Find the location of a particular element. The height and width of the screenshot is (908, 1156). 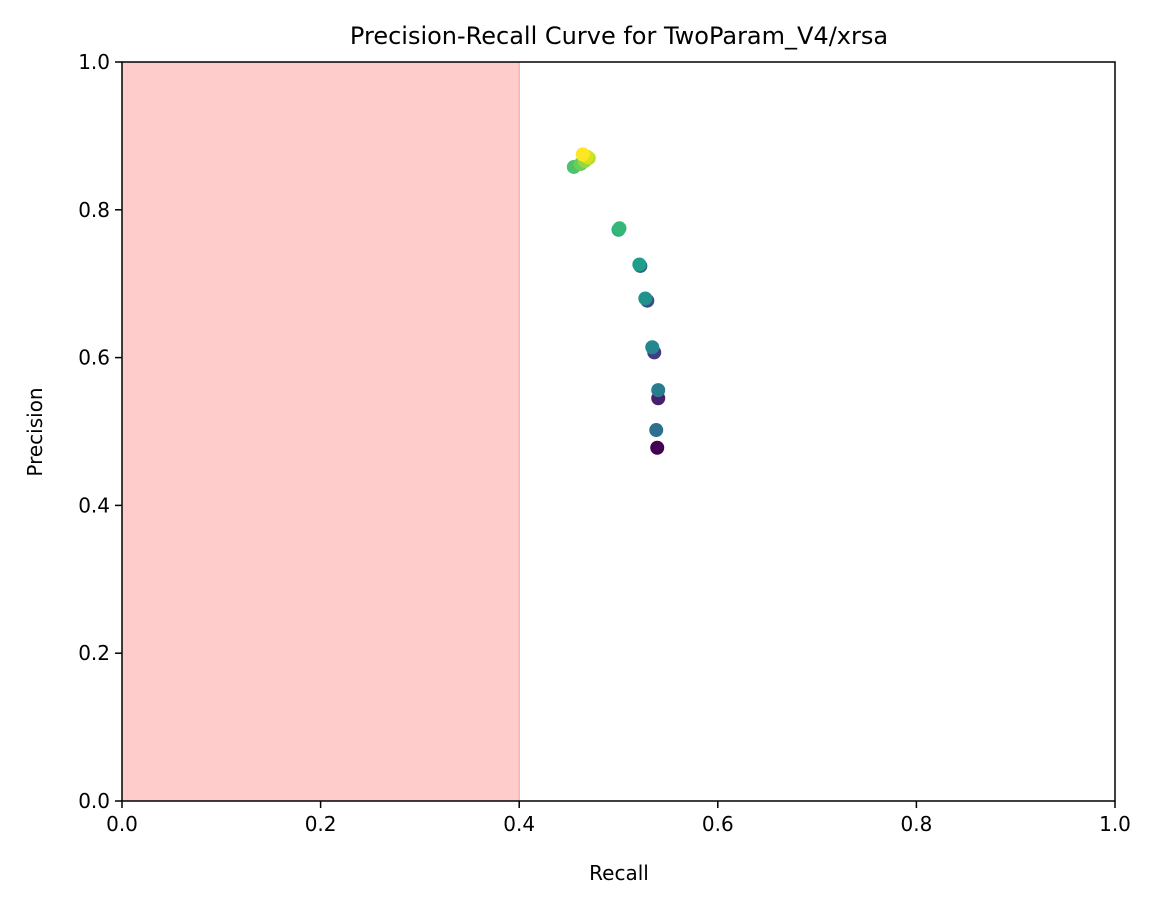

x-axis-ticks: 0.0 0.2 0.4 0.6 0.8 1.0 is located at coordinates (618, 818).